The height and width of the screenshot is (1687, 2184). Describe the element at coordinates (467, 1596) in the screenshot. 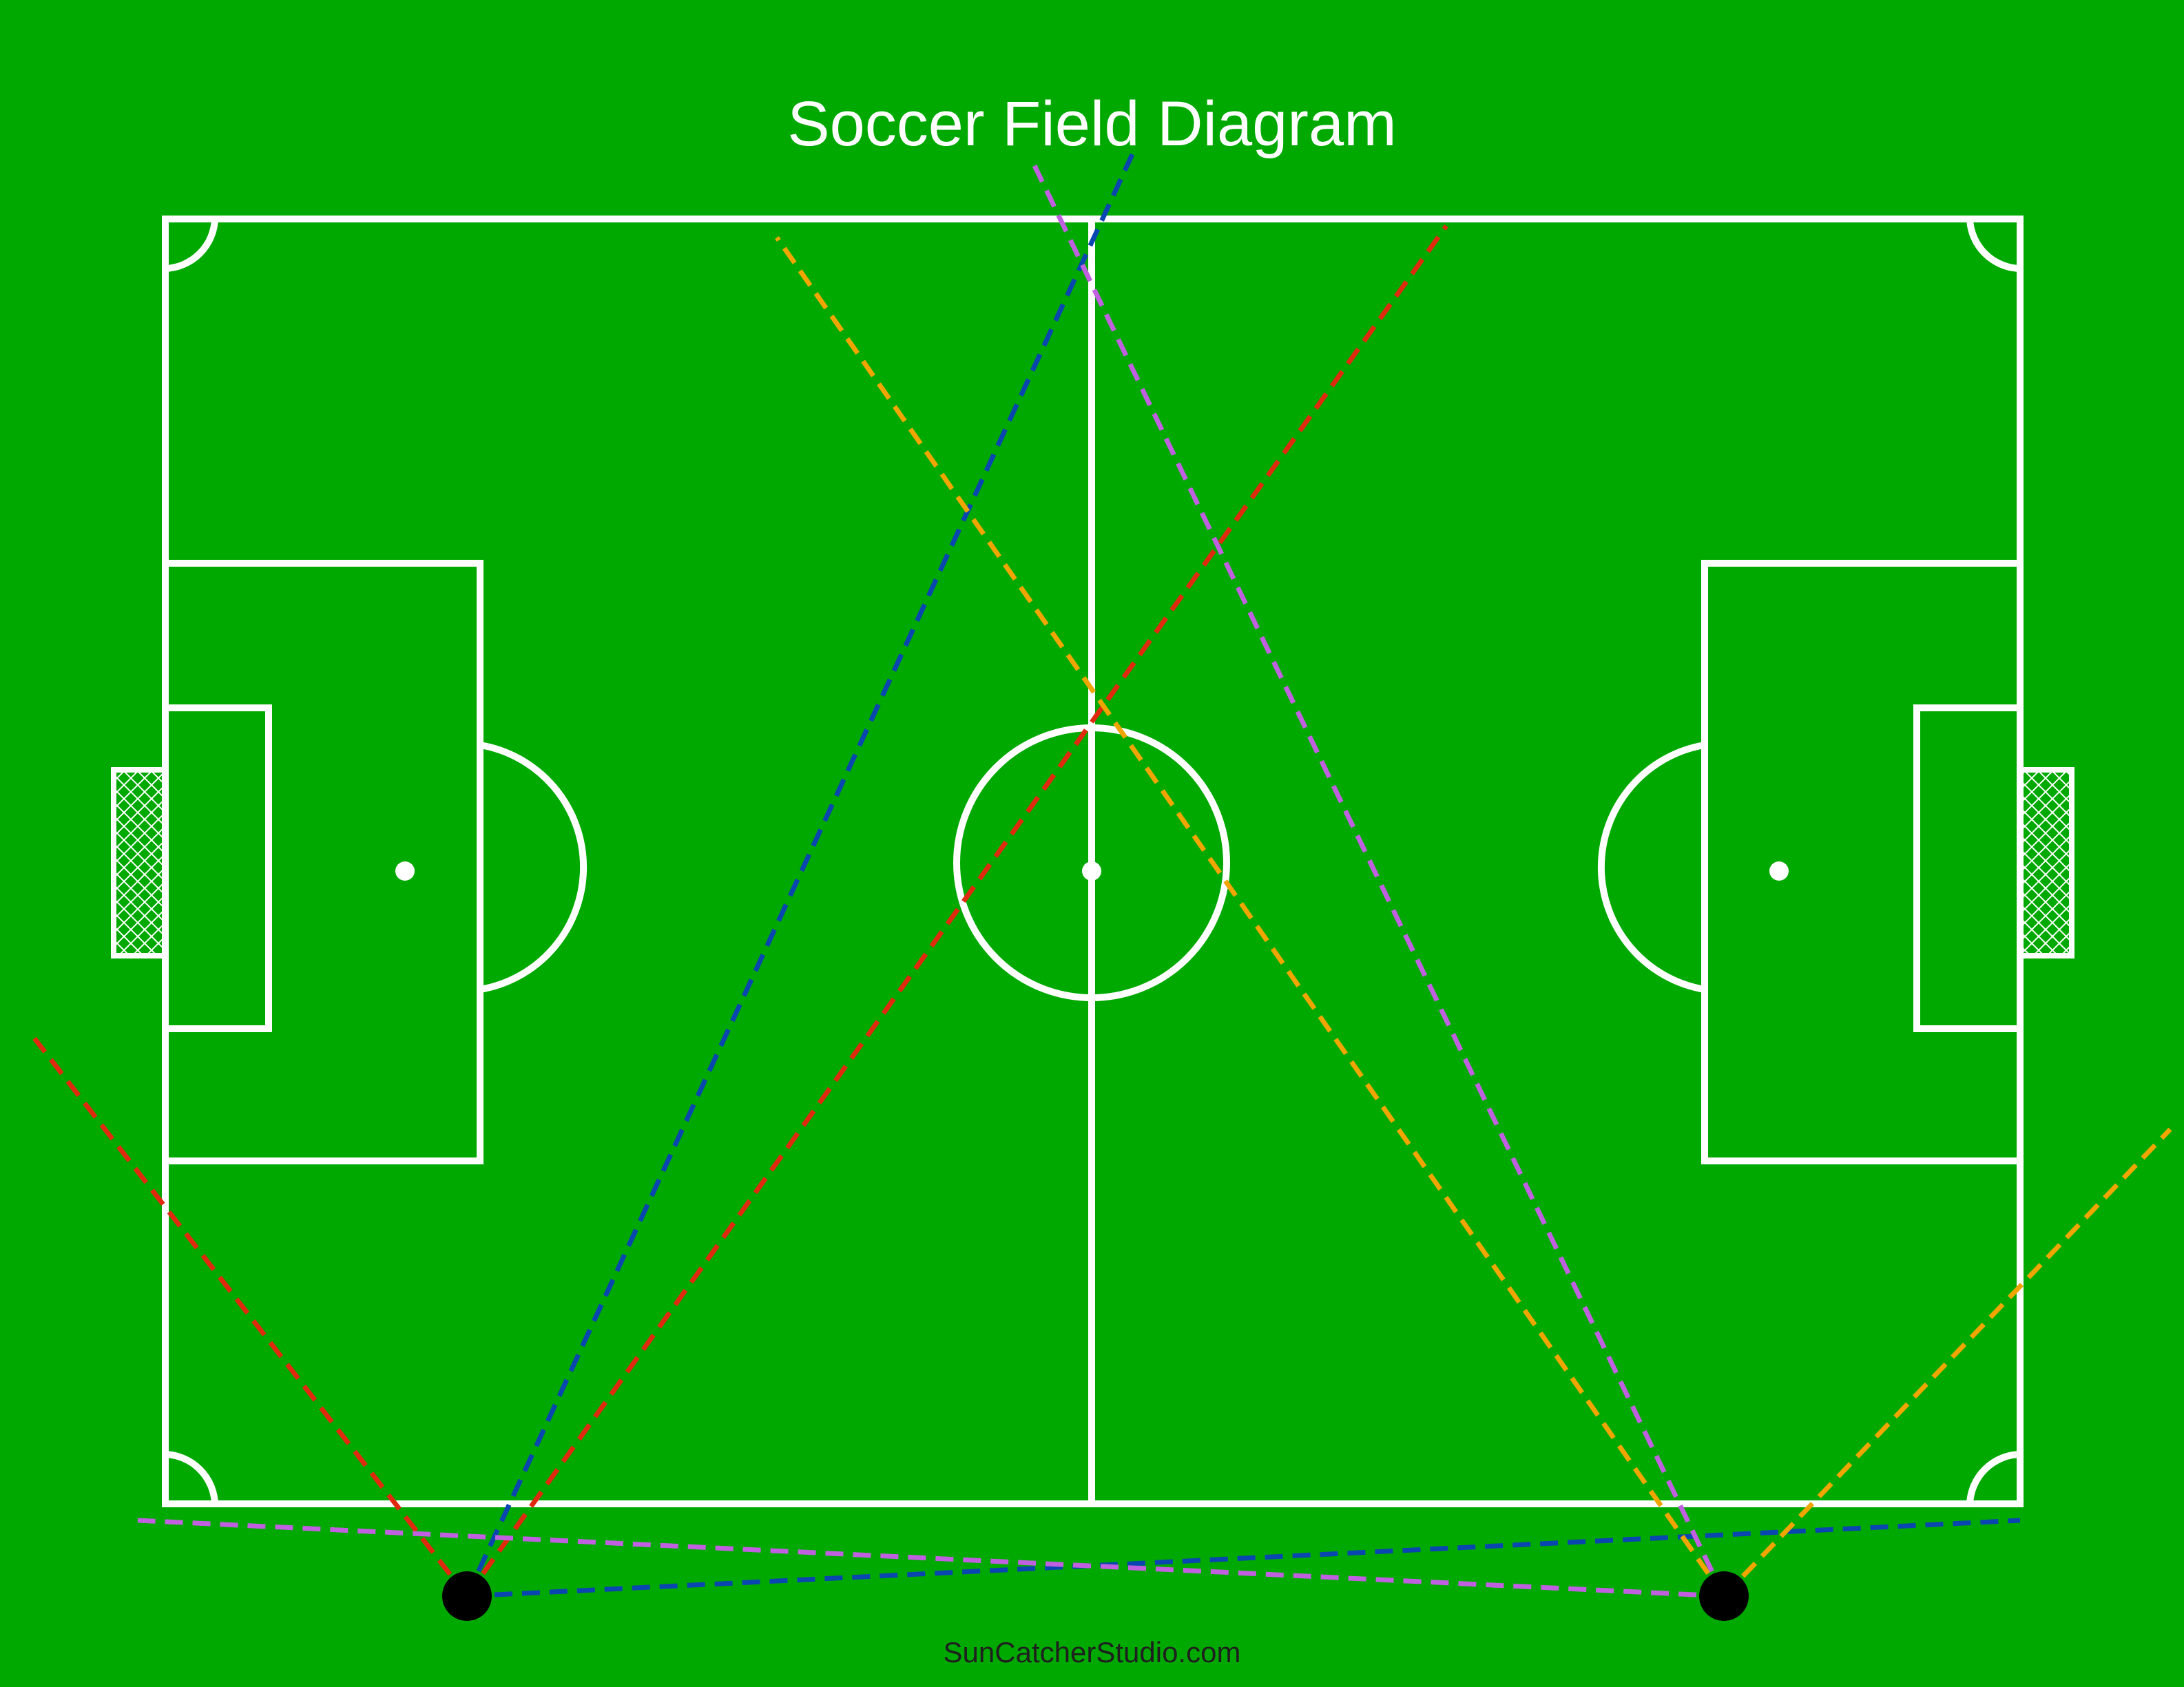

I see `camera-marker-left` at that location.